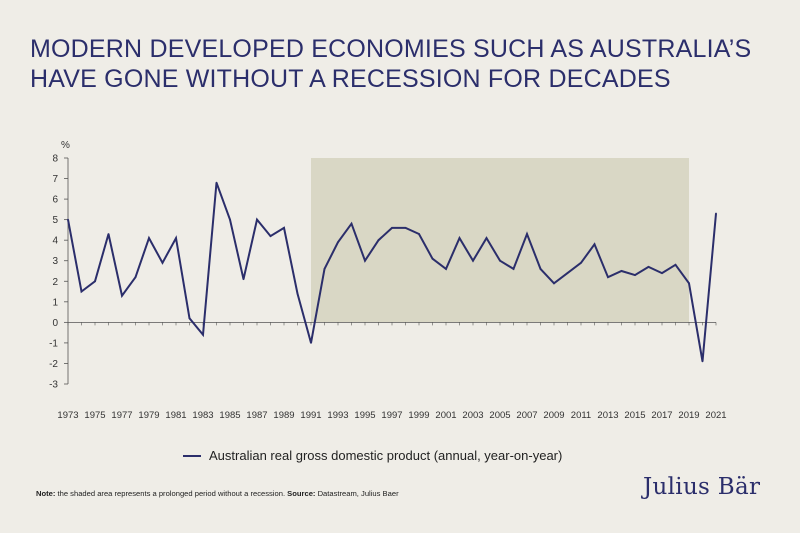 This screenshot has width=800, height=533. What do you see at coordinates (634, 415) in the screenshot?
I see `x-tick-label: 2015` at bounding box center [634, 415].